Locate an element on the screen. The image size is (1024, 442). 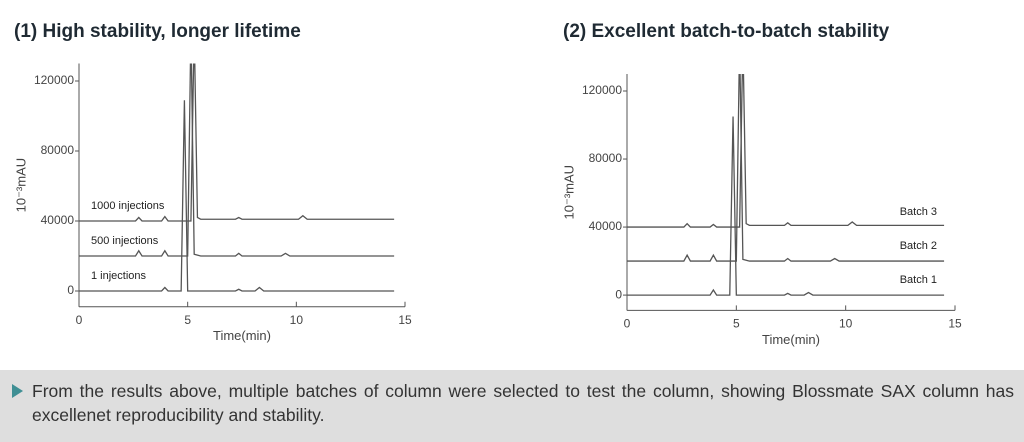
chart-title: (2) Excellent batch-to-batch stability is located at coordinates (726, 31).